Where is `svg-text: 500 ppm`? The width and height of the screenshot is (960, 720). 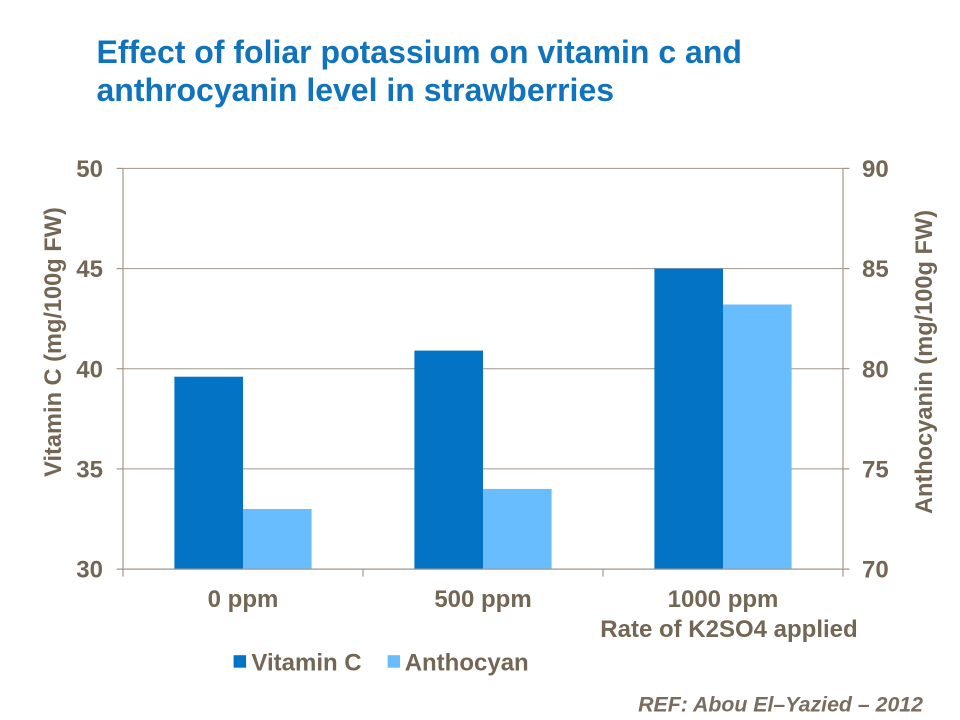 svg-text: 500 ppm is located at coordinates (482, 599).